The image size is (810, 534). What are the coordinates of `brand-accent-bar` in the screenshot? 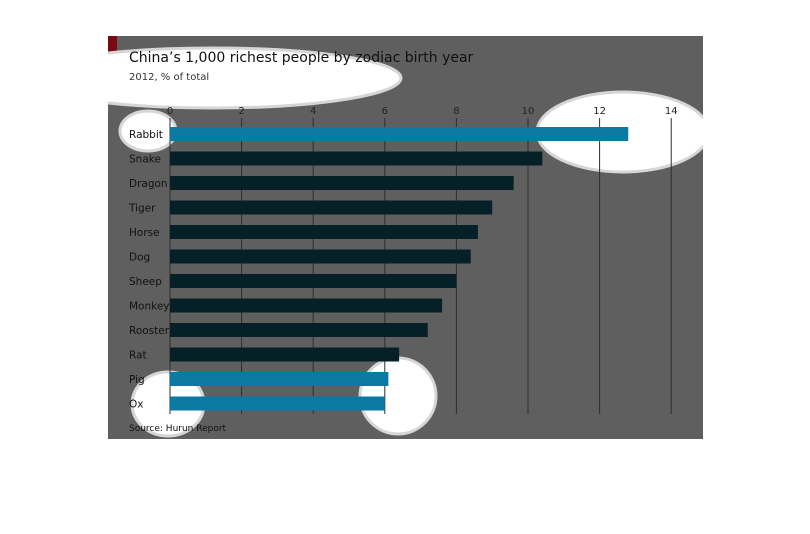 It's located at (112, 49).